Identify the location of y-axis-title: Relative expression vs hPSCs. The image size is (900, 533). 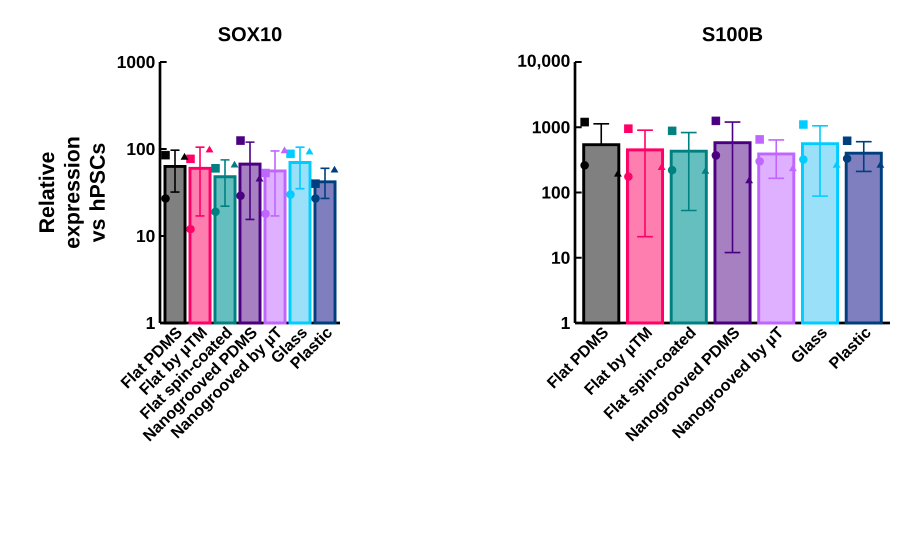
(71, 193).